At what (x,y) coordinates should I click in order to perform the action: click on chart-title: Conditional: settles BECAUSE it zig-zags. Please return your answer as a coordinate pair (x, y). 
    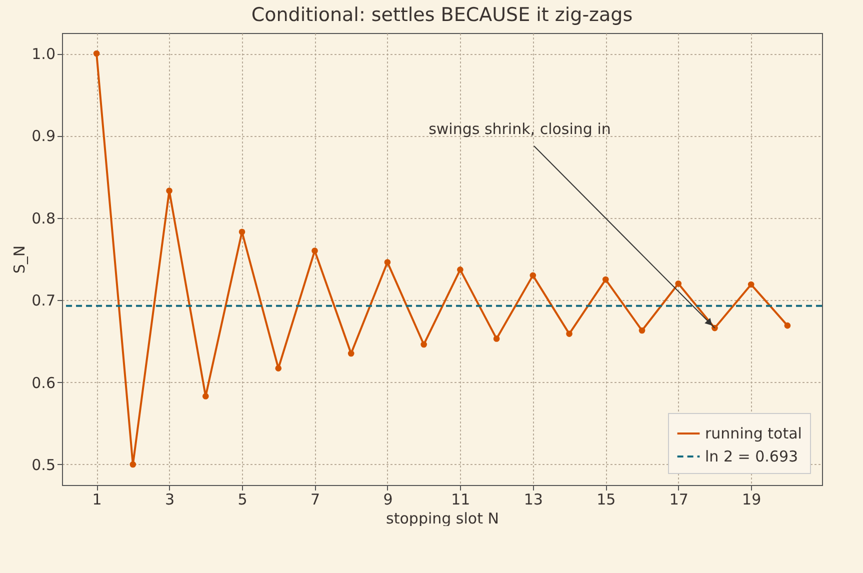
    Looking at the image, I should click on (442, 15).